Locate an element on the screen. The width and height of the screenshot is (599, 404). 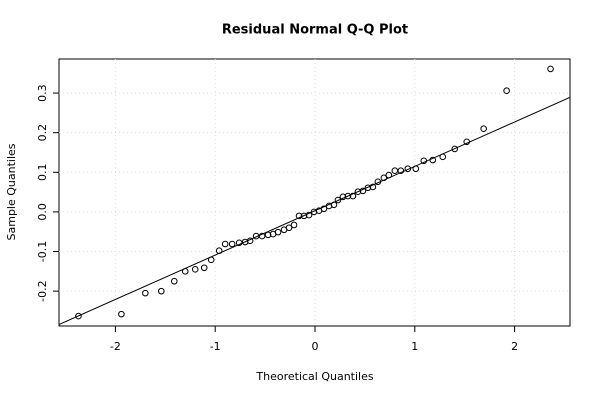
x-tick-label: 1 is located at coordinates (414, 346).